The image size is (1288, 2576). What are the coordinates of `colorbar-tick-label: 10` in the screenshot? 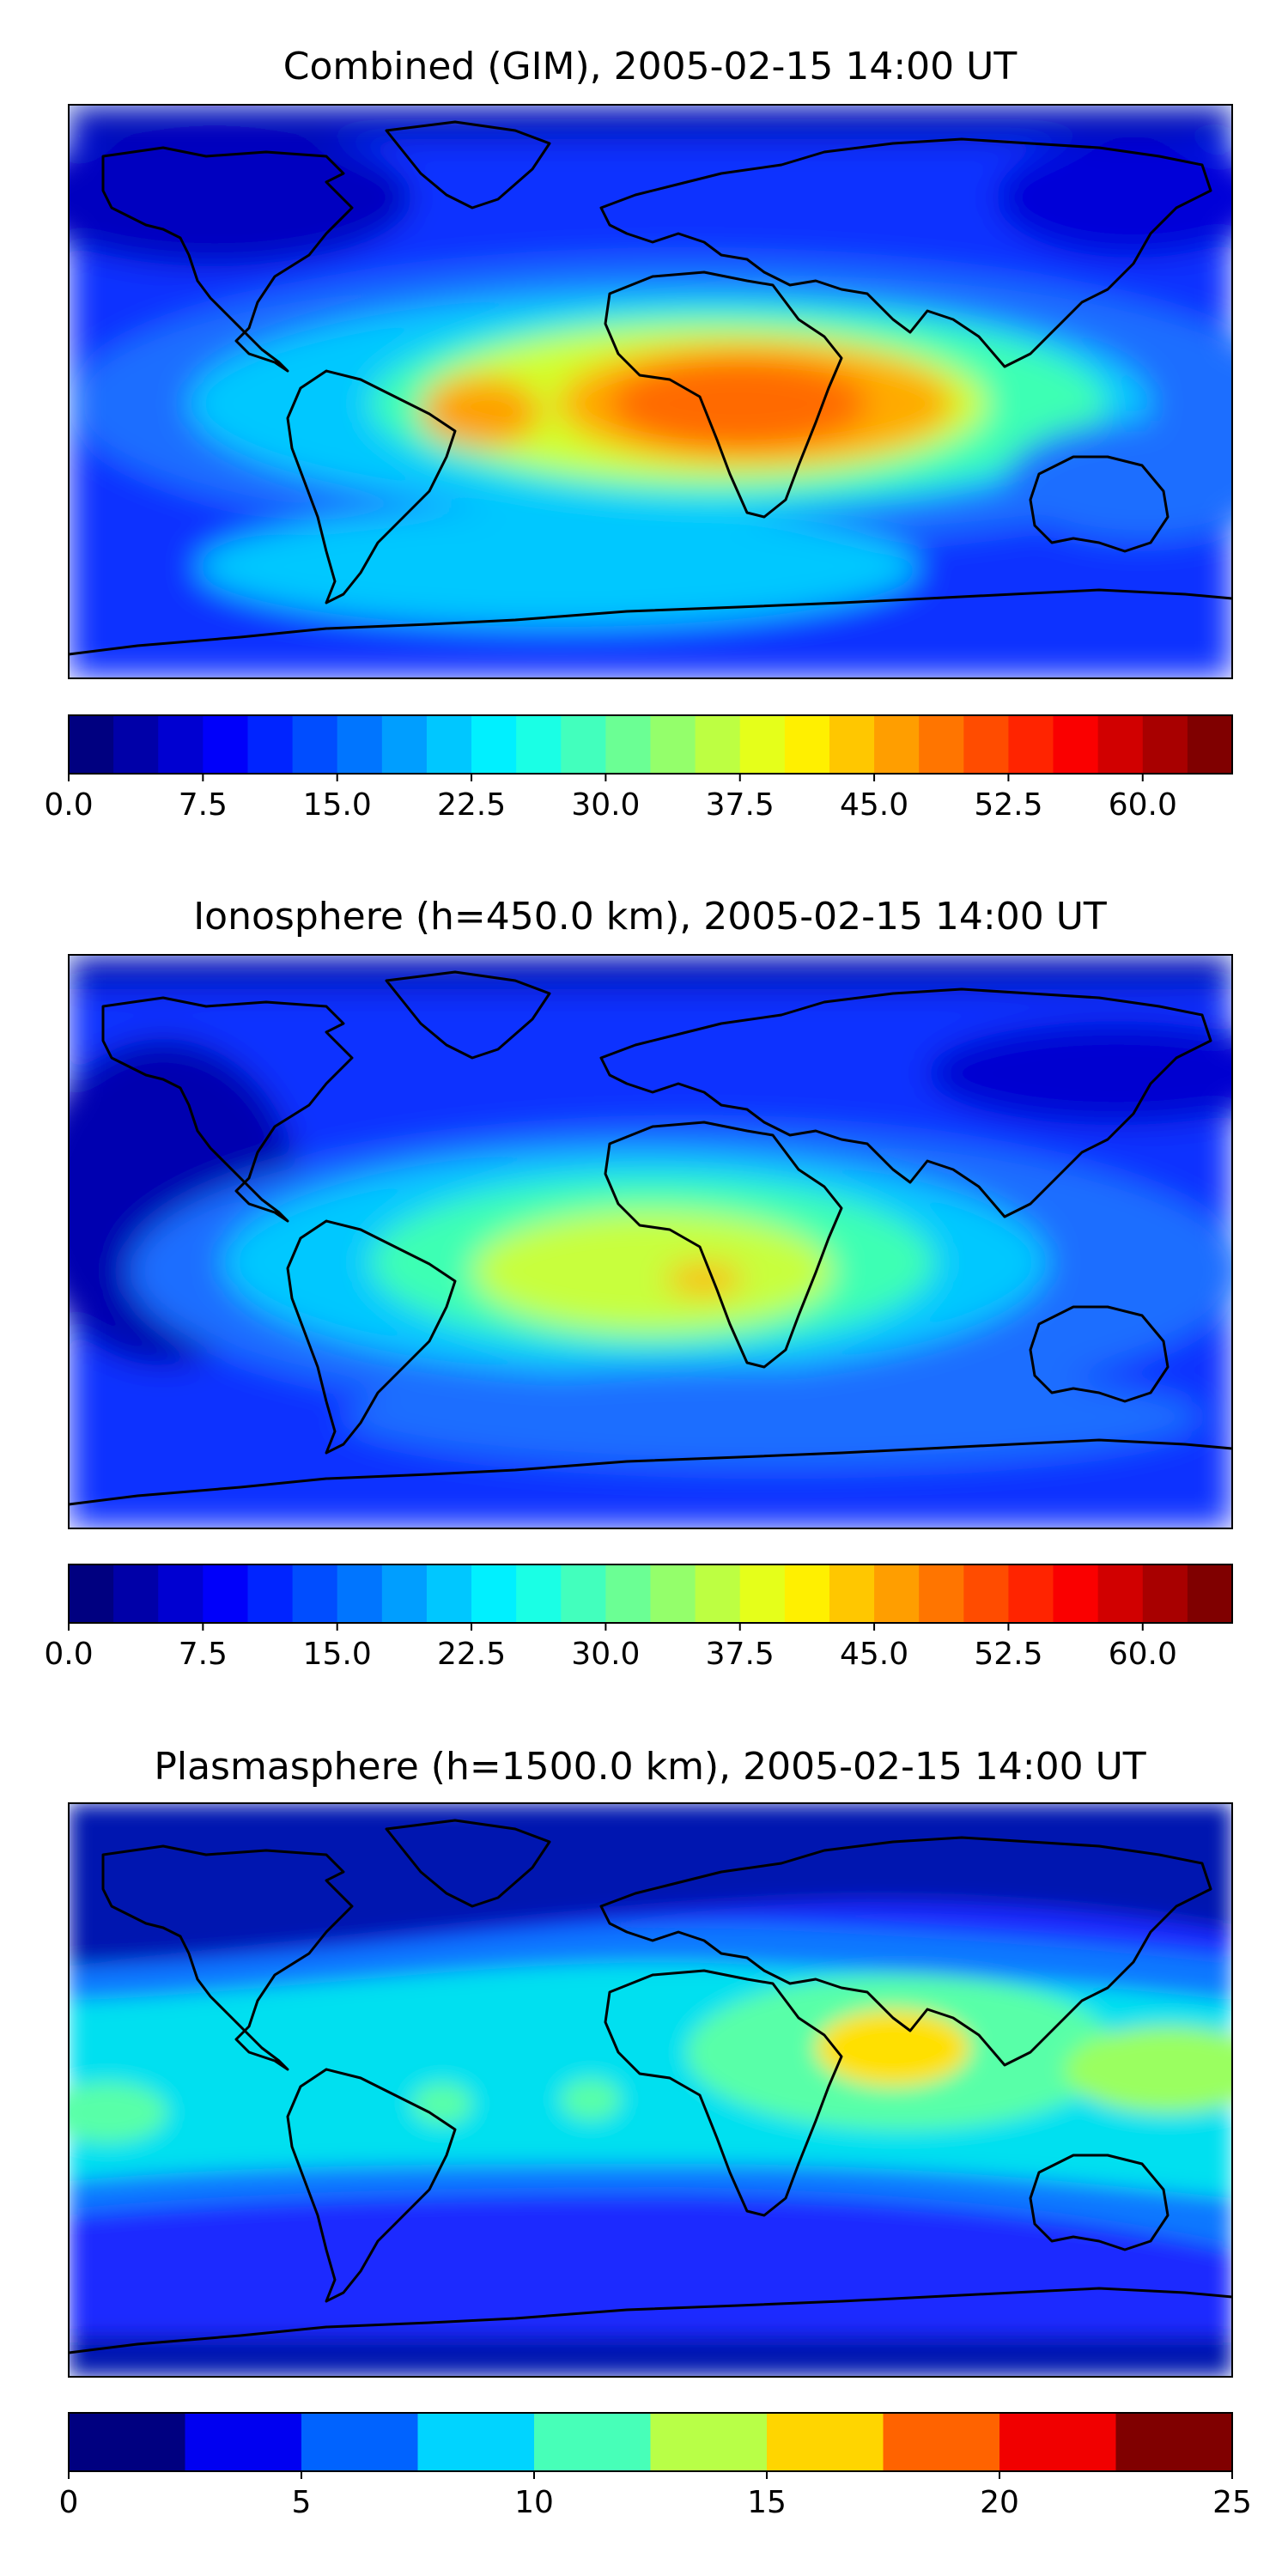 It's located at (534, 2502).